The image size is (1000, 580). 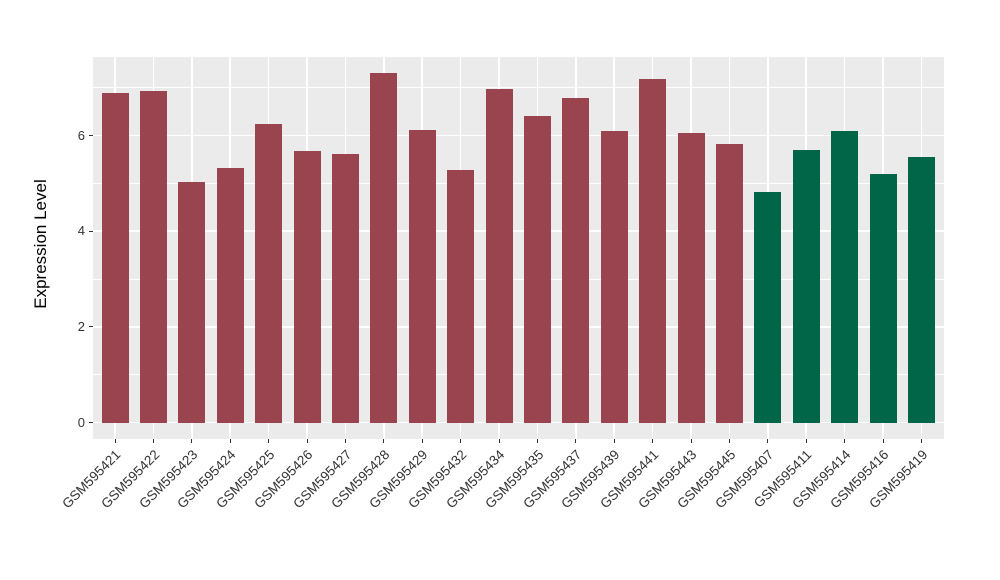 What do you see at coordinates (576, 260) in the screenshot?
I see `bar-GSM595437` at bounding box center [576, 260].